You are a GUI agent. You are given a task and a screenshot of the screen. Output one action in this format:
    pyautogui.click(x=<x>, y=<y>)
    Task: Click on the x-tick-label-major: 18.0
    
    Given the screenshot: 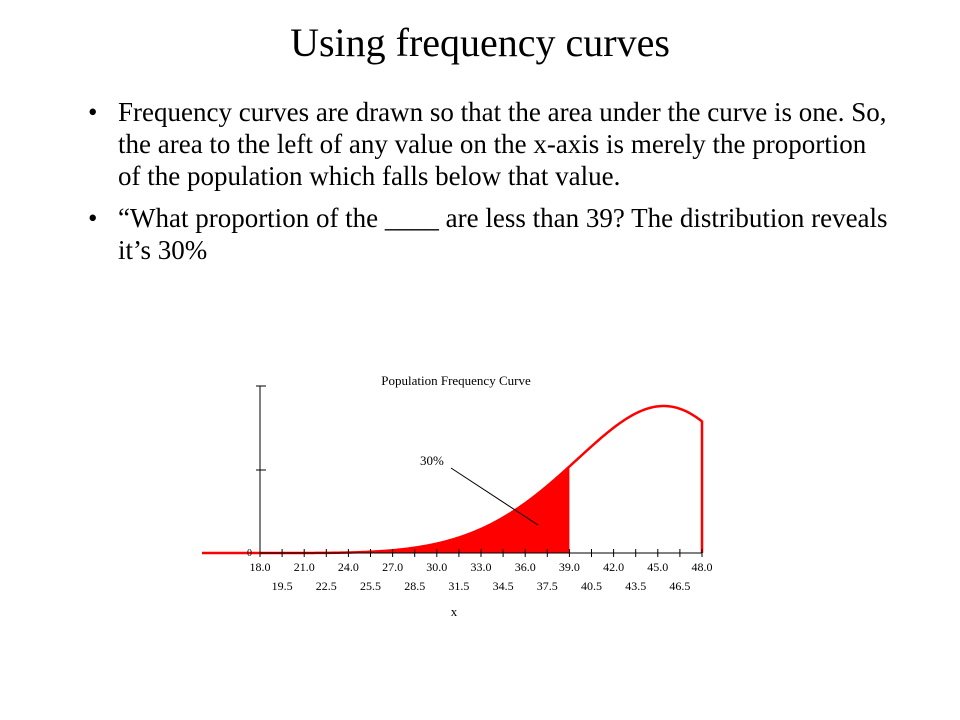 What is the action you would take?
    pyautogui.click(x=260, y=567)
    